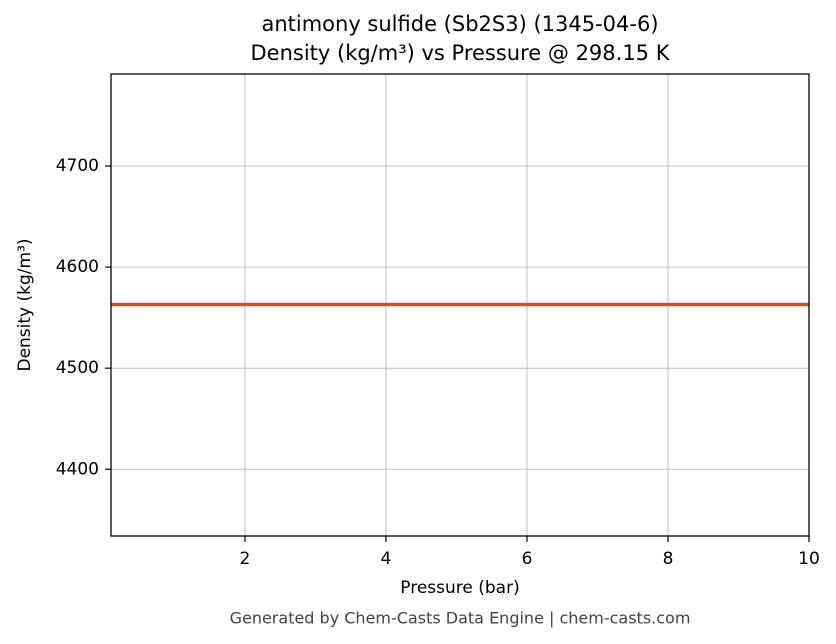 The height and width of the screenshot is (644, 836). What do you see at coordinates (25, 304) in the screenshot?
I see `y-axis-label: Density (kg/m³)` at bounding box center [25, 304].